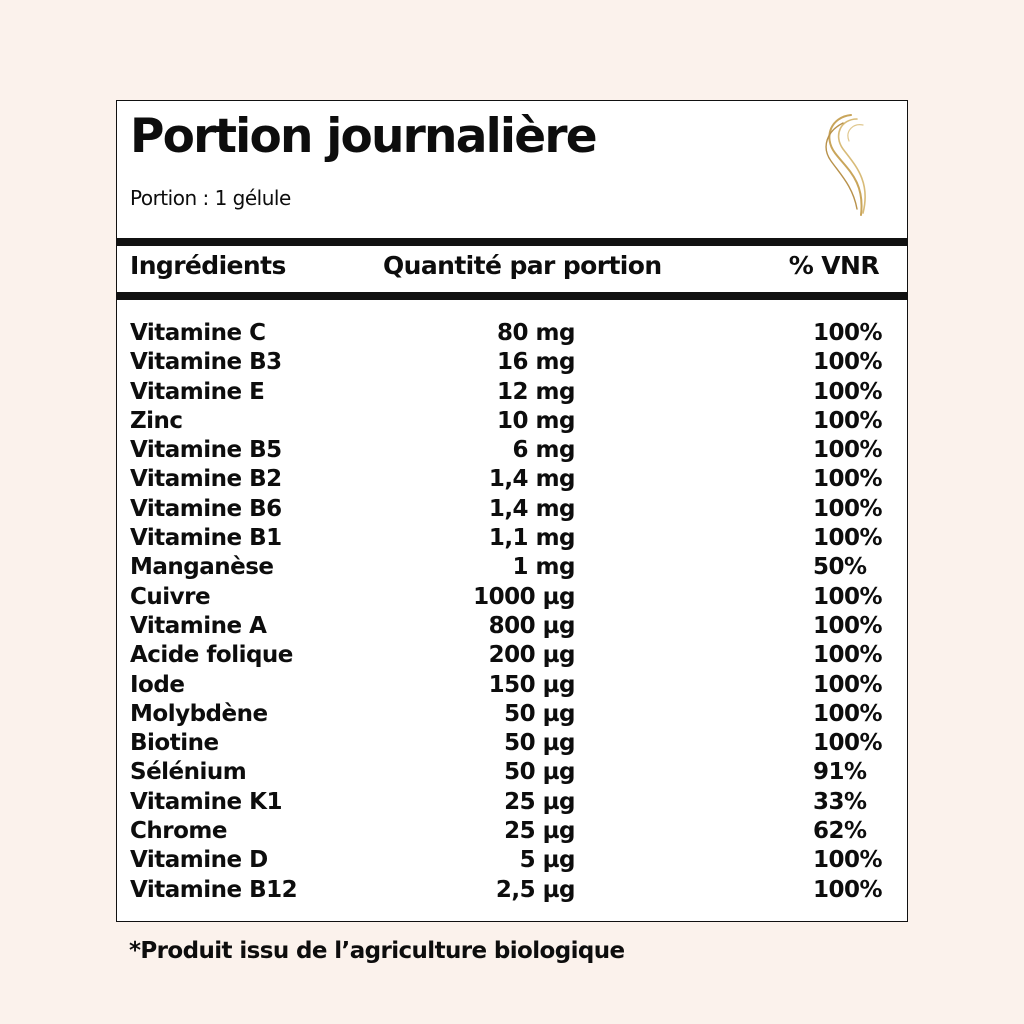 The image size is (1024, 1024). Describe the element at coordinates (544, 450) in the screenshot. I see `ingredient-quantity: 6 mg` at that location.